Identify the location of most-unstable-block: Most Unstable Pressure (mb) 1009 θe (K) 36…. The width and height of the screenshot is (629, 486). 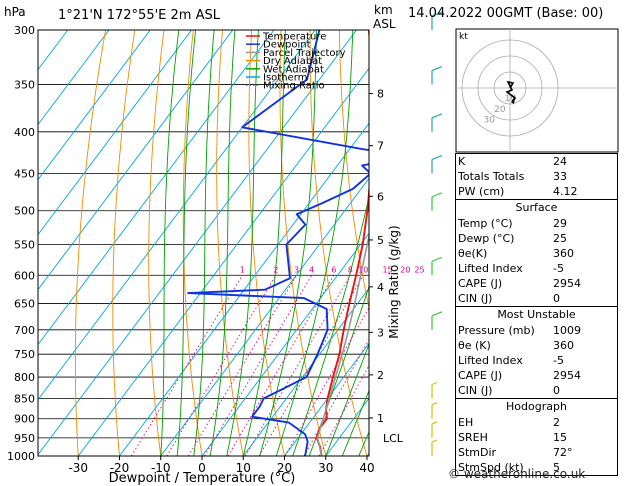
(536, 352).